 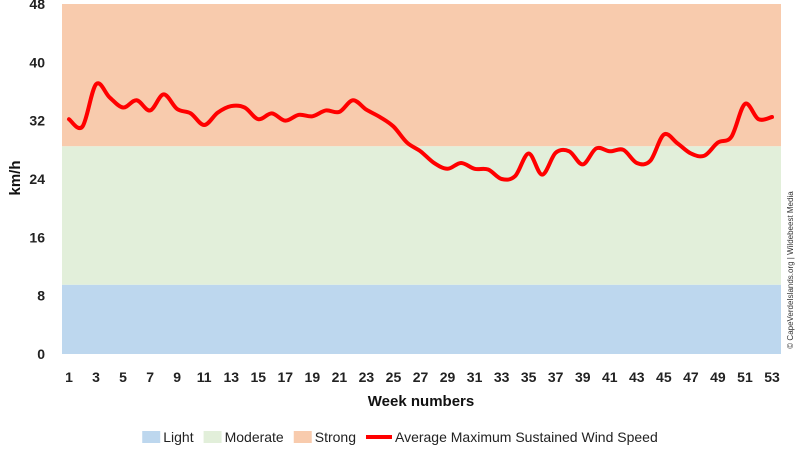 What do you see at coordinates (502, 377) in the screenshot?
I see `x-tick-label: 33` at bounding box center [502, 377].